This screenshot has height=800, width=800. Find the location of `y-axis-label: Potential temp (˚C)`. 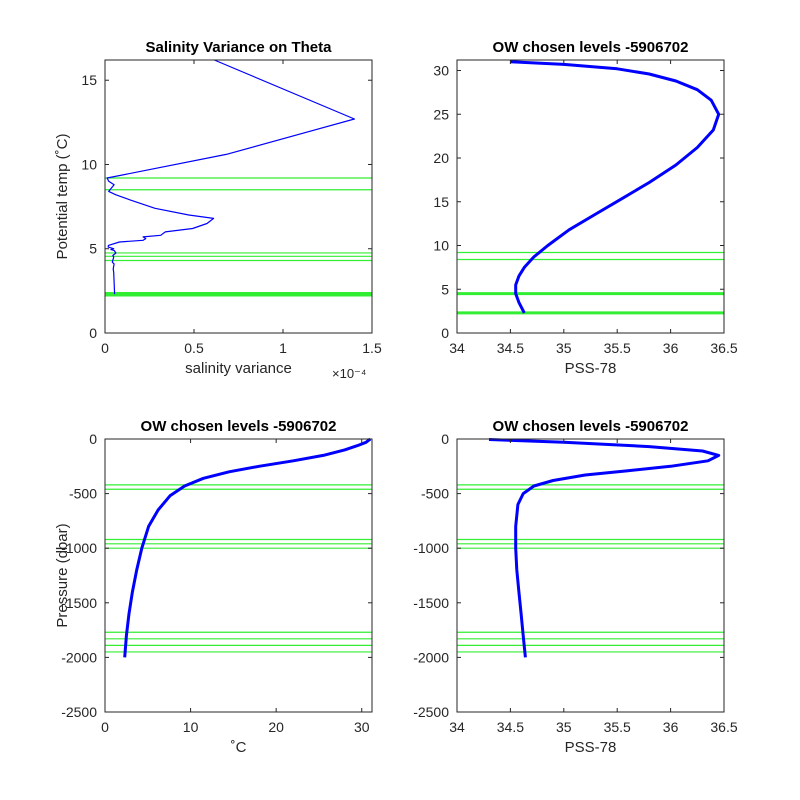

y-axis-label: Potential temp (˚C) is located at coordinates (62, 197).